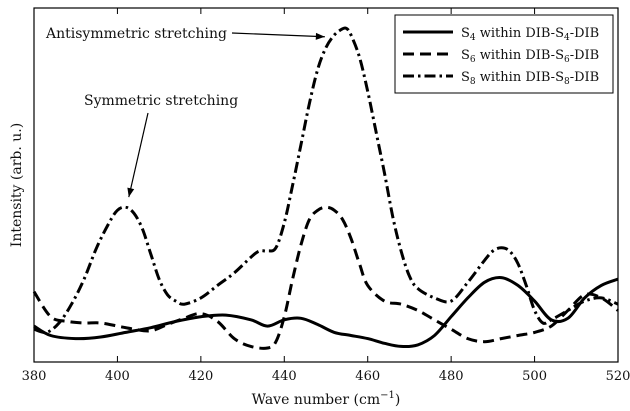  Describe the element at coordinates (226, 115) in the screenshot. I see `annotation-arrows` at that location.